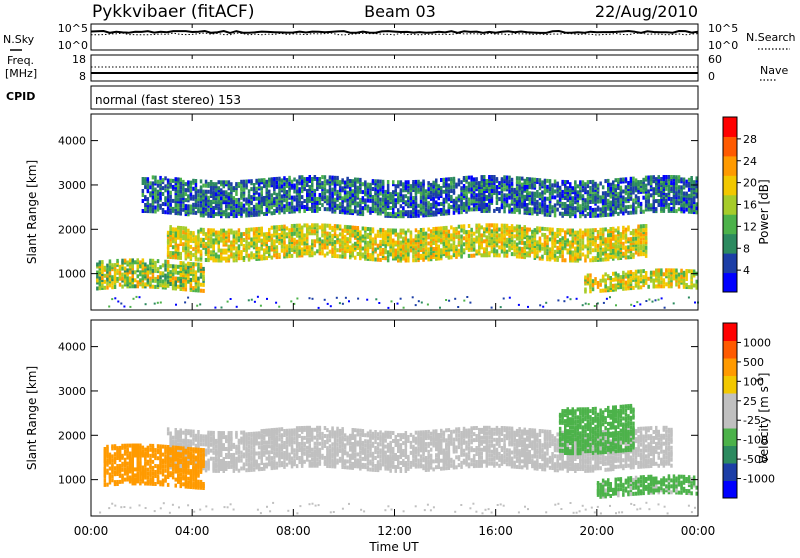 The width and height of the screenshot is (800, 558). Describe the element at coordinates (400, 11) in the screenshot. I see `beam-title: Beam 03` at that location.